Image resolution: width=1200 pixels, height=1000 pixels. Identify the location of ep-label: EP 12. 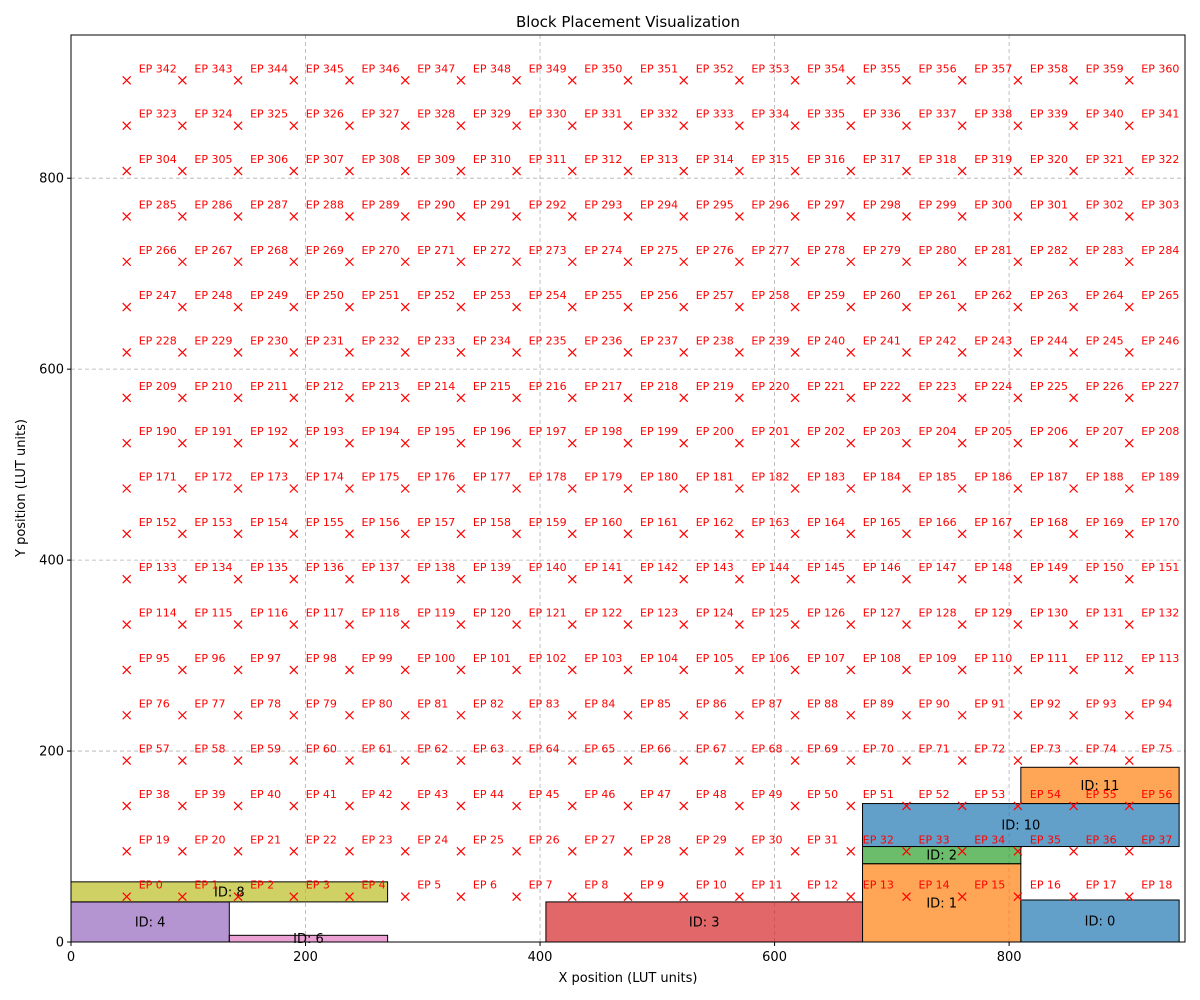
(822, 885).